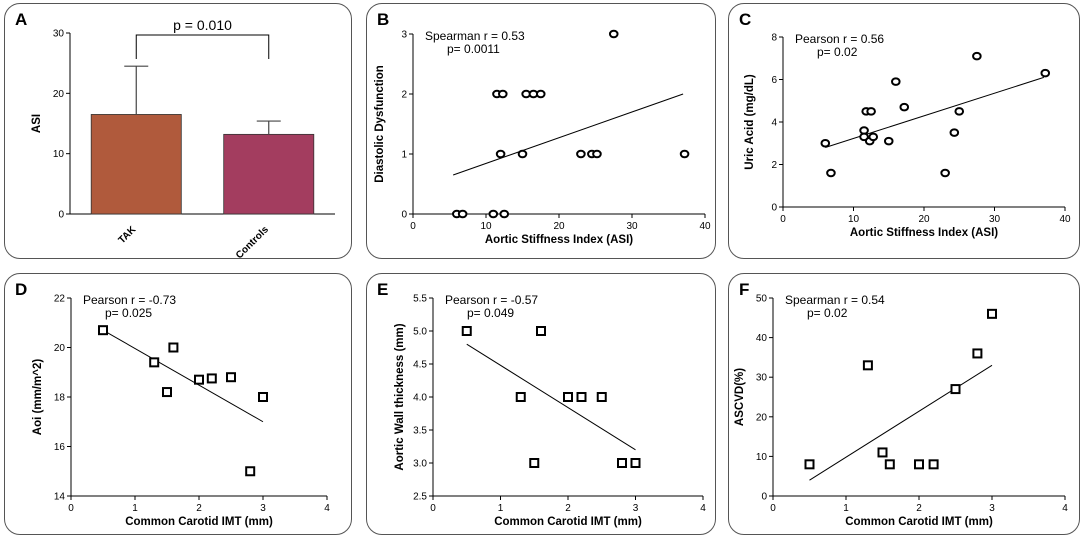  What do you see at coordinates (773, 508) in the screenshot?
I see `x-tick-label-f: 0` at bounding box center [773, 508].